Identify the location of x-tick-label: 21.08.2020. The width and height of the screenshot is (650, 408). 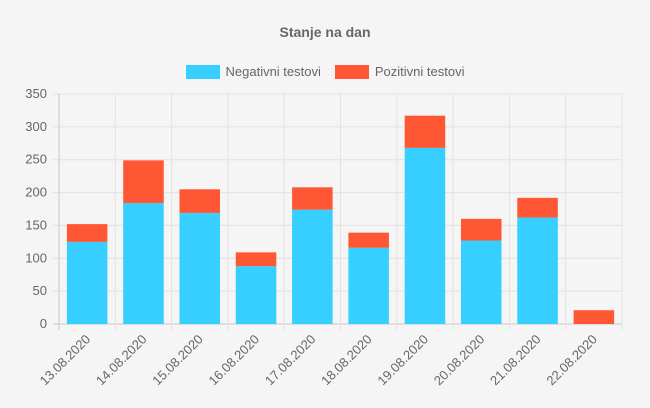
(515, 360).